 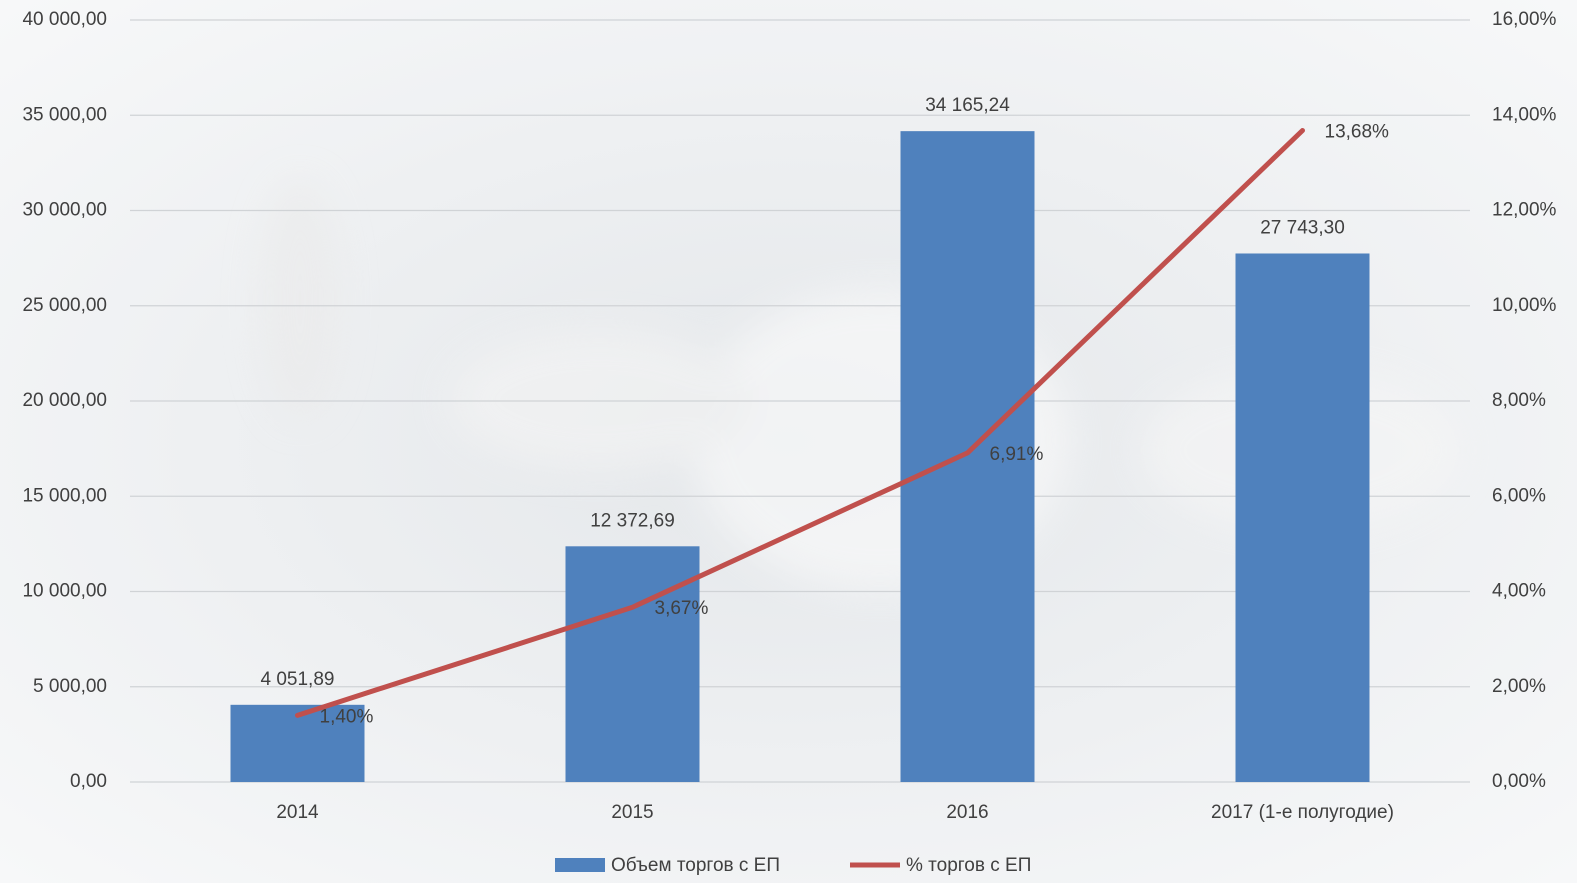 What do you see at coordinates (297, 812) in the screenshot?
I see `x-tick-label: 2014` at bounding box center [297, 812].